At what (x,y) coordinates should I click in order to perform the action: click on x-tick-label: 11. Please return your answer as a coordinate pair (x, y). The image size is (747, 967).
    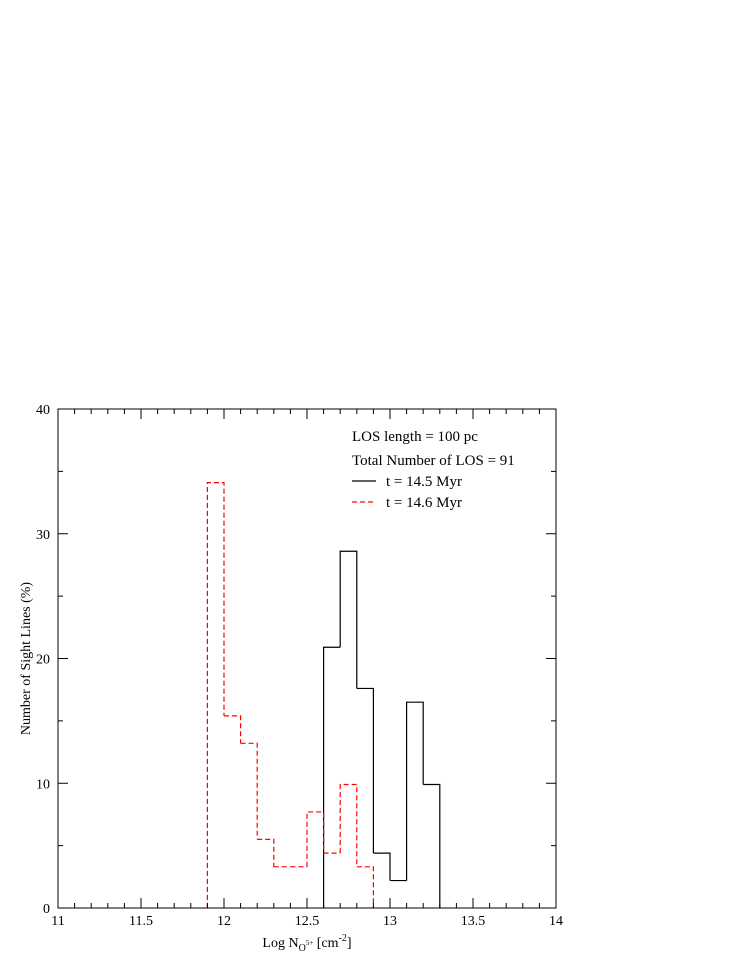
    Looking at the image, I should click on (57, 921).